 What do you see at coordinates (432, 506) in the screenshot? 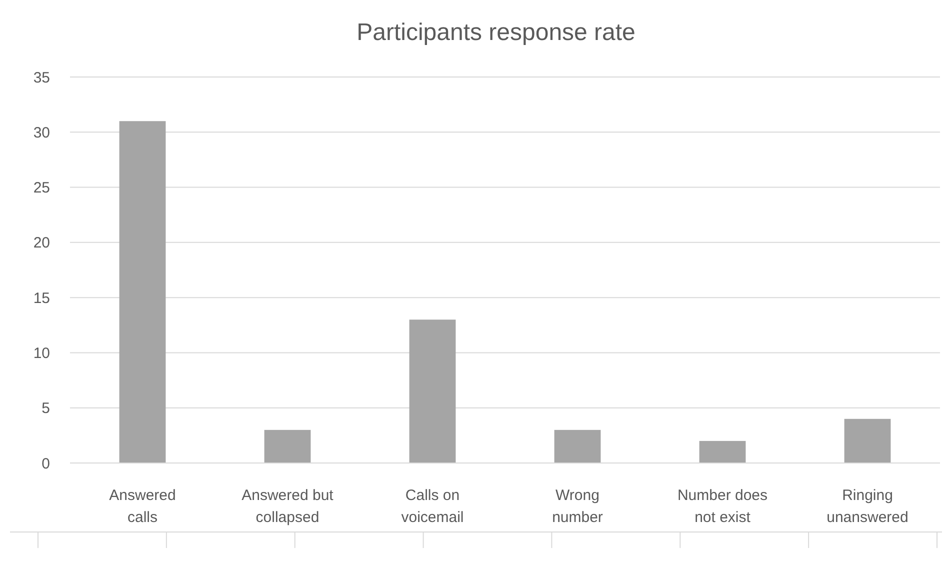
I see `x-tick-label: Calls on voicemail` at bounding box center [432, 506].